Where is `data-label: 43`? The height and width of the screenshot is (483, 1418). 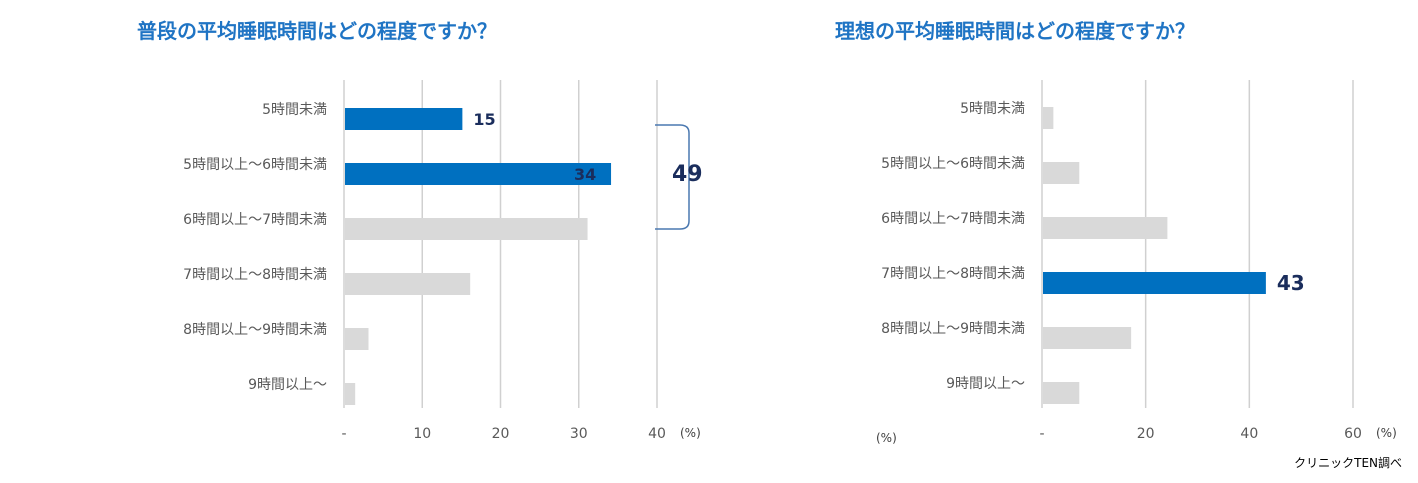
data-label: 43 is located at coordinates (1291, 283).